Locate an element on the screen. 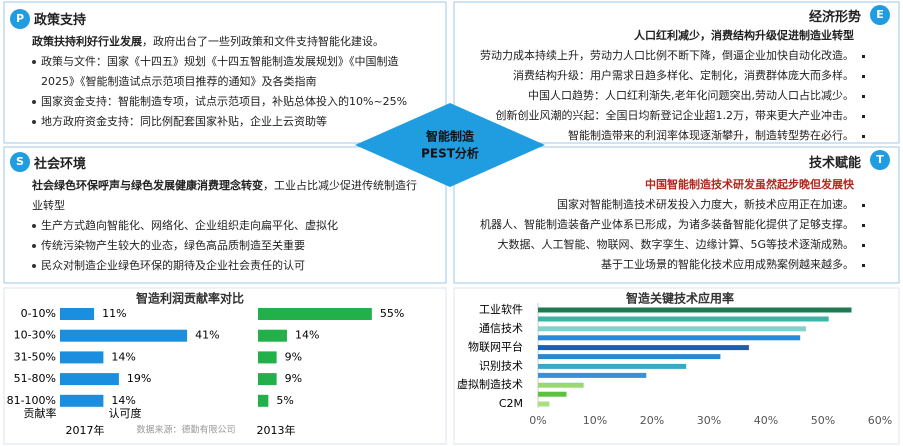 The image size is (903, 446). lead-bold: 政策扶持利好行业发展 is located at coordinates (87, 41).